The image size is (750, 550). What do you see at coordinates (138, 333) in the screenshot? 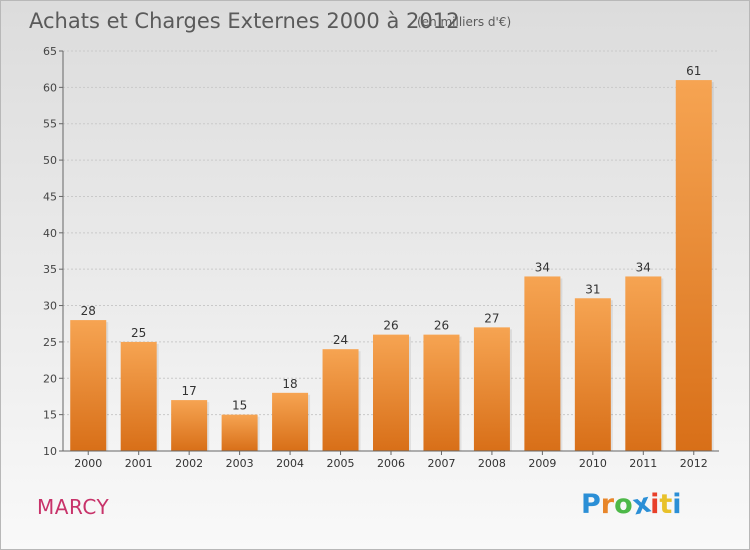
I see `bar-value-label: 25` at bounding box center [138, 333].